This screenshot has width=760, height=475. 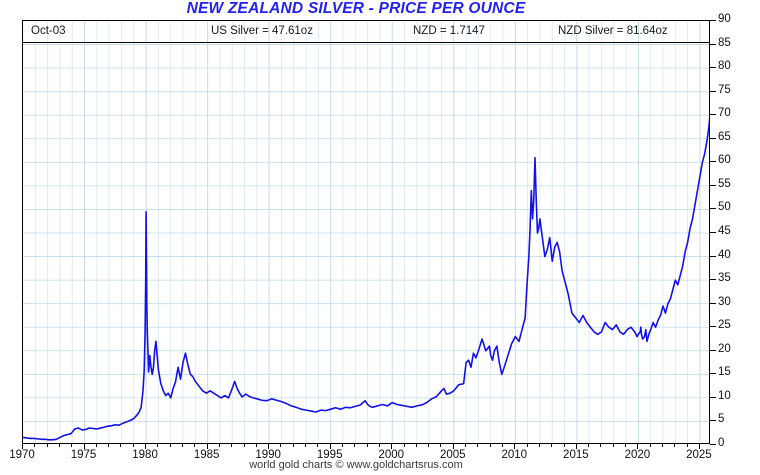 I want to click on header-nzd-silver: NZD Silver = 81.64oz, so click(x=613, y=31).